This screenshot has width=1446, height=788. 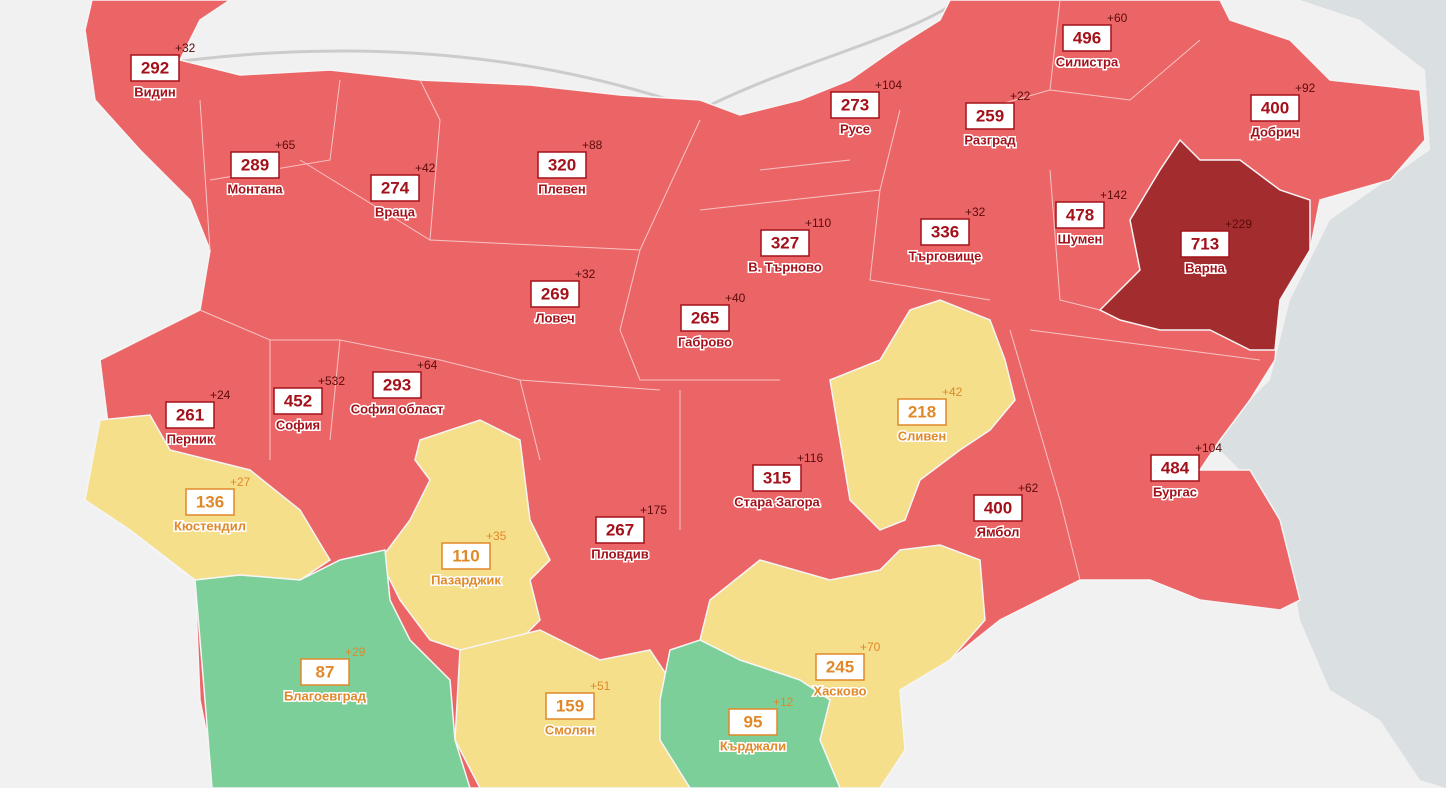 I want to click on region-label: 292 +32 Видин, so click(x=163, y=71).